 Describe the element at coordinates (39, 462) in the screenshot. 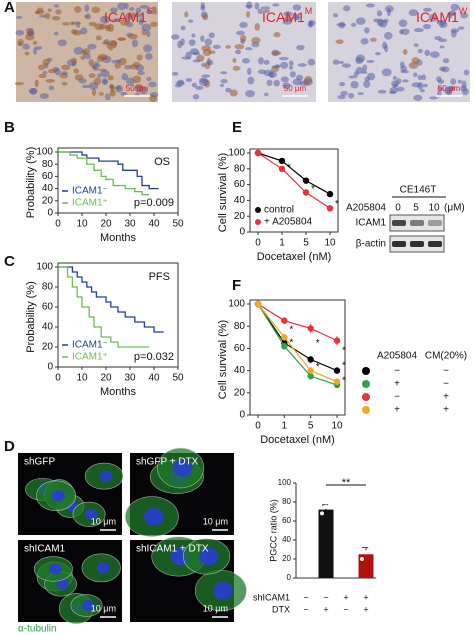

I see `image-label: shGFP` at that location.